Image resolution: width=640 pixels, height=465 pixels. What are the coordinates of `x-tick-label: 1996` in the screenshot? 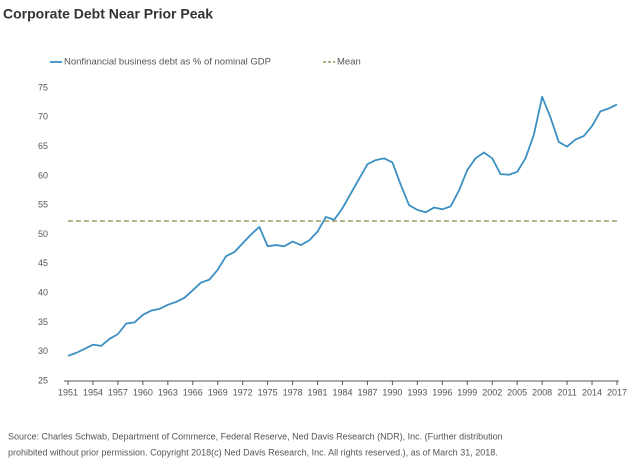 It's located at (442, 392).